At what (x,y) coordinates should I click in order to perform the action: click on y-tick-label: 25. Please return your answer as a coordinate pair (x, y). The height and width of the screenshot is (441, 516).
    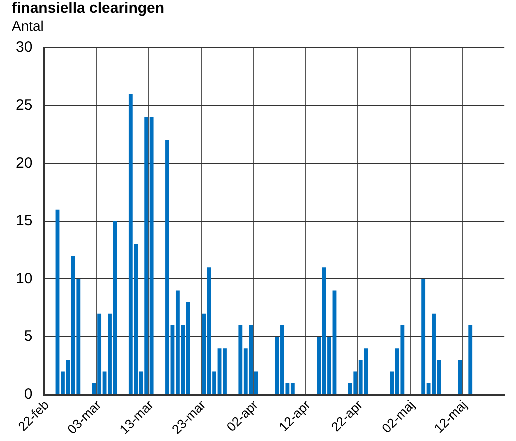
    Looking at the image, I should click on (24, 105).